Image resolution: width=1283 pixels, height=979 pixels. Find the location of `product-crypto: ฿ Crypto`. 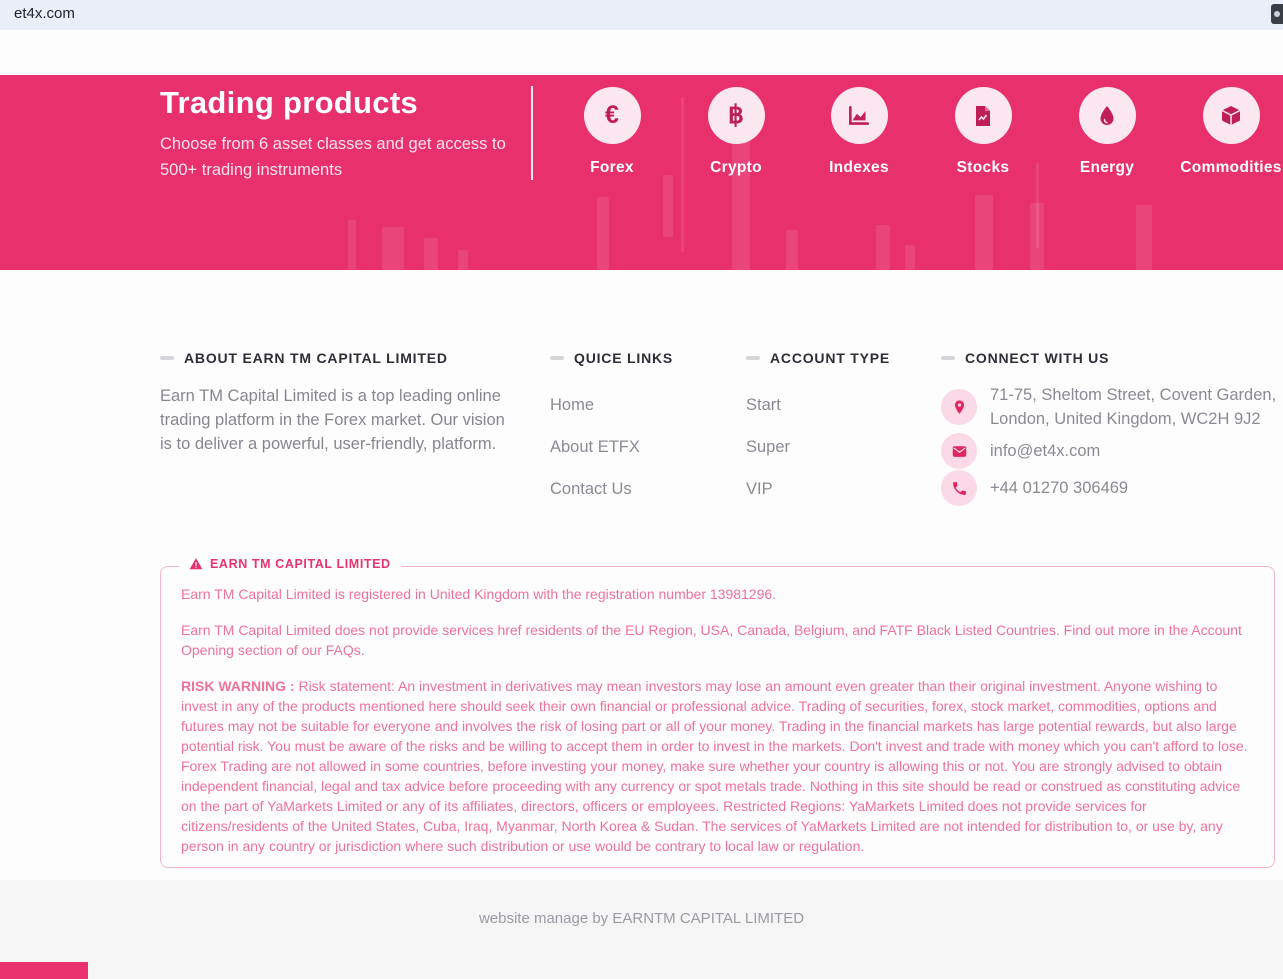

product-crypto: ฿ Crypto is located at coordinates (736, 132).